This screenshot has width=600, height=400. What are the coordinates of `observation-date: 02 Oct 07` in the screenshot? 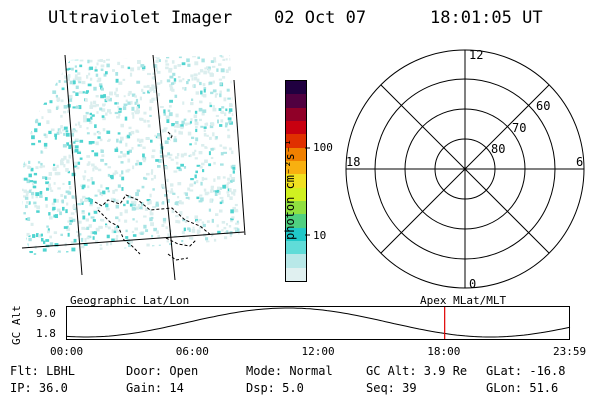 It's located at (320, 18).